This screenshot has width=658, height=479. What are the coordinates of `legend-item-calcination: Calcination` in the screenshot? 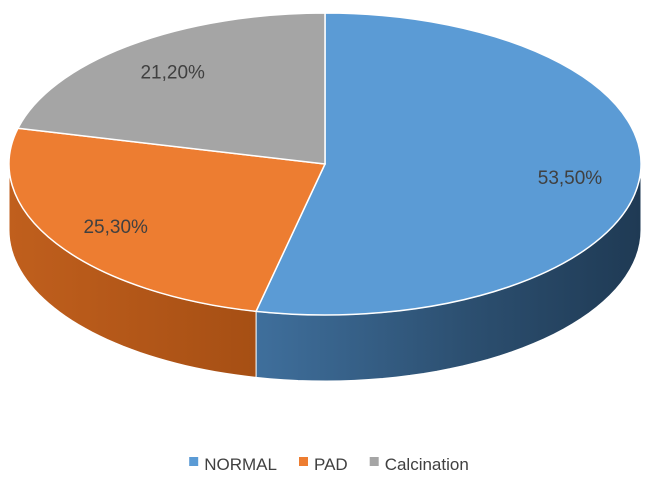 It's located at (419, 464).